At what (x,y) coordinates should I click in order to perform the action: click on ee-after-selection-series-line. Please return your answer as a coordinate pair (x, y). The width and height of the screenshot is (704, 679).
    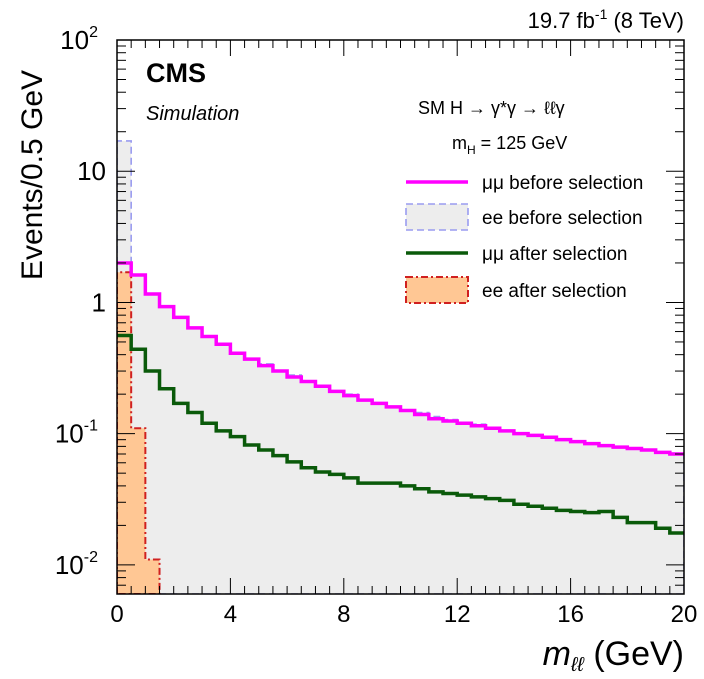
    Looking at the image, I should click on (139, 432).